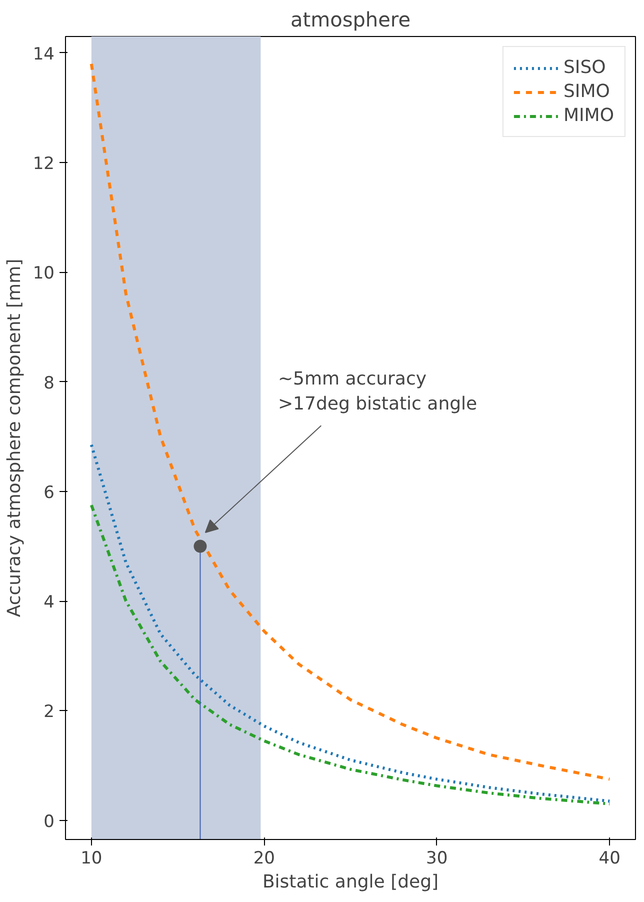  What do you see at coordinates (588, 115) in the screenshot?
I see `legend-label: MIMO` at bounding box center [588, 115].